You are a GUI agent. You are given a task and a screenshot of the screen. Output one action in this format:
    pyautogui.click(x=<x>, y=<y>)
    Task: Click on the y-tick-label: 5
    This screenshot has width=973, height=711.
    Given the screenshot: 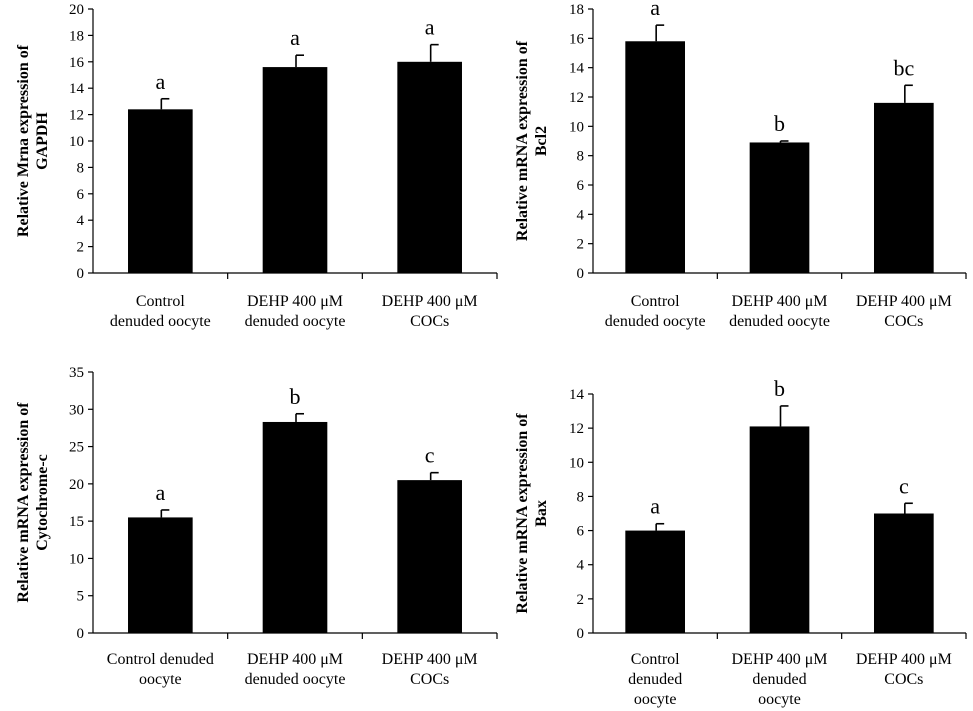 What is the action you would take?
    pyautogui.click(x=81, y=597)
    